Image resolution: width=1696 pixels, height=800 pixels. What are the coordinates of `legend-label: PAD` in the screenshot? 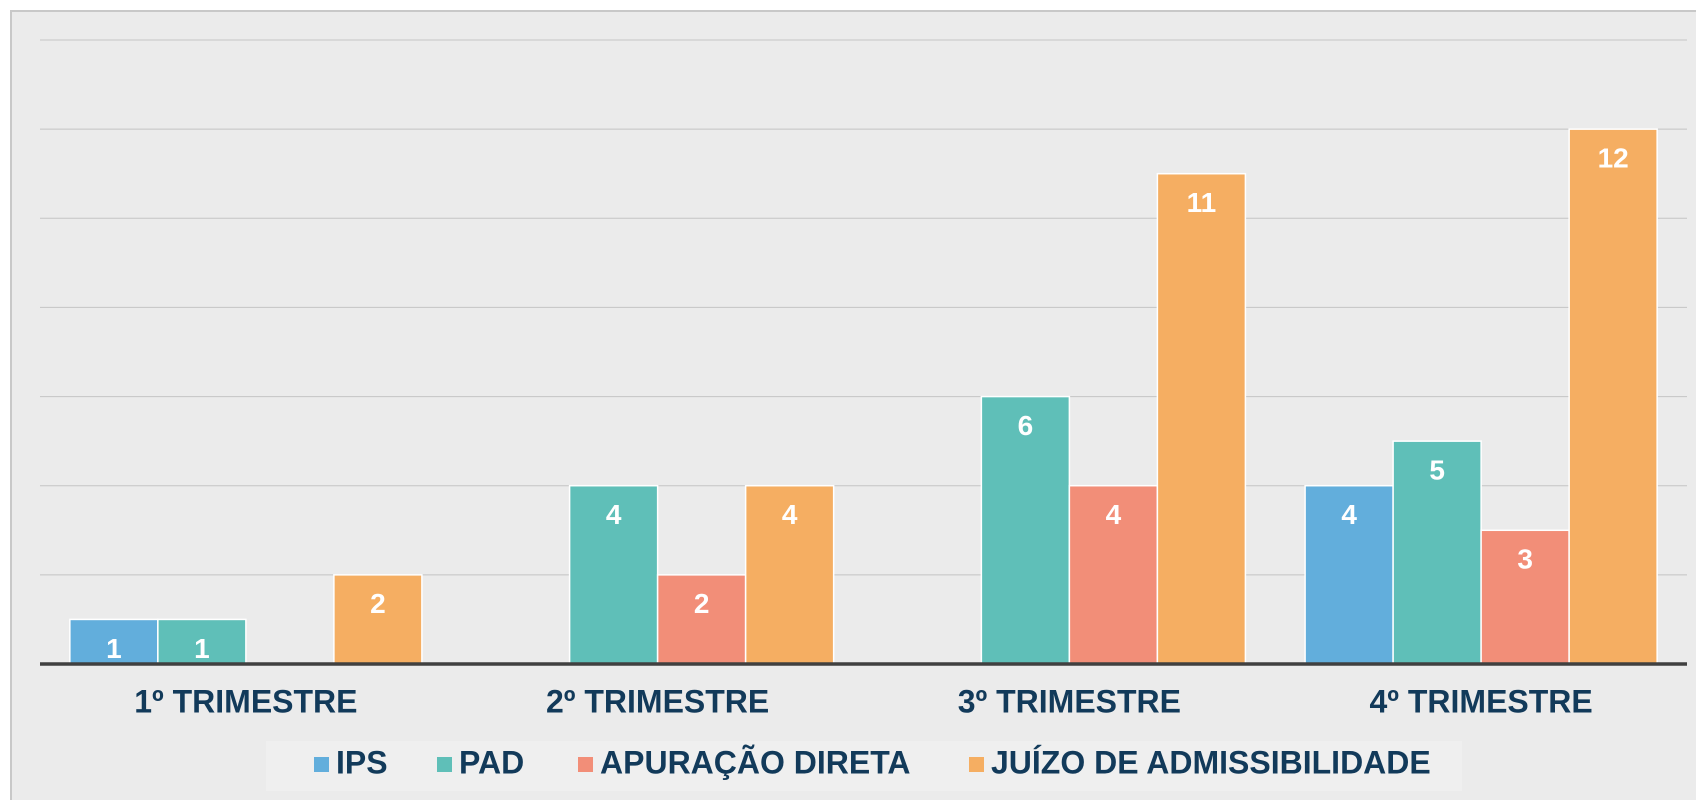 It's located at (491, 762).